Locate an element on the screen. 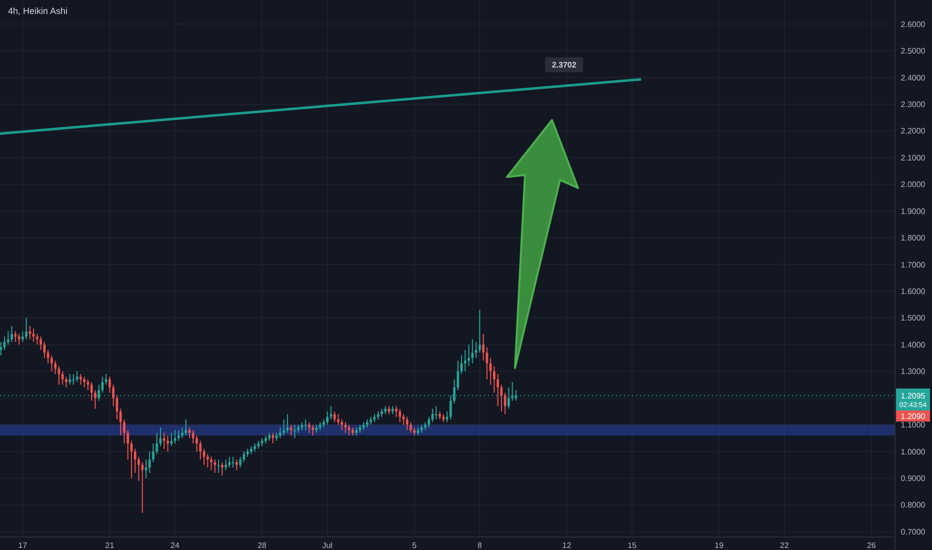 This screenshot has height=550, width=932. y-tick-label: 0.9000 is located at coordinates (913, 479).